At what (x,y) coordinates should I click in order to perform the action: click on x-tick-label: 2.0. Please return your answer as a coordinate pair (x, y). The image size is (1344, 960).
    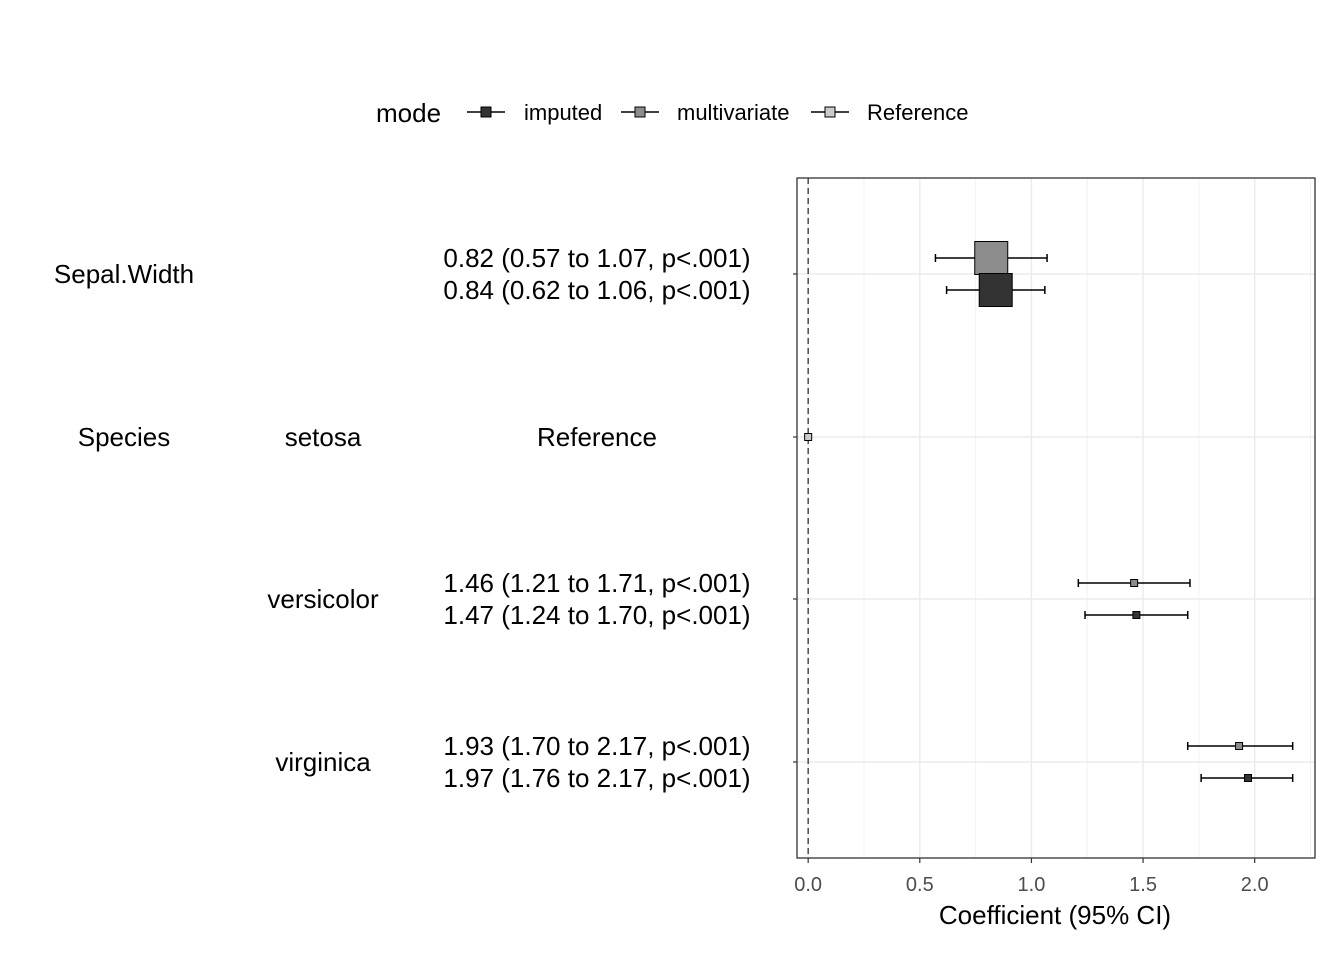
    Looking at the image, I should click on (1255, 885).